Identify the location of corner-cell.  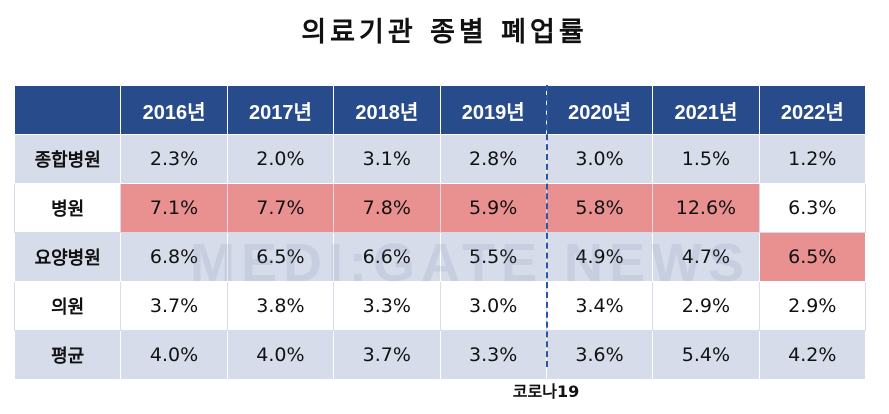
(67, 110).